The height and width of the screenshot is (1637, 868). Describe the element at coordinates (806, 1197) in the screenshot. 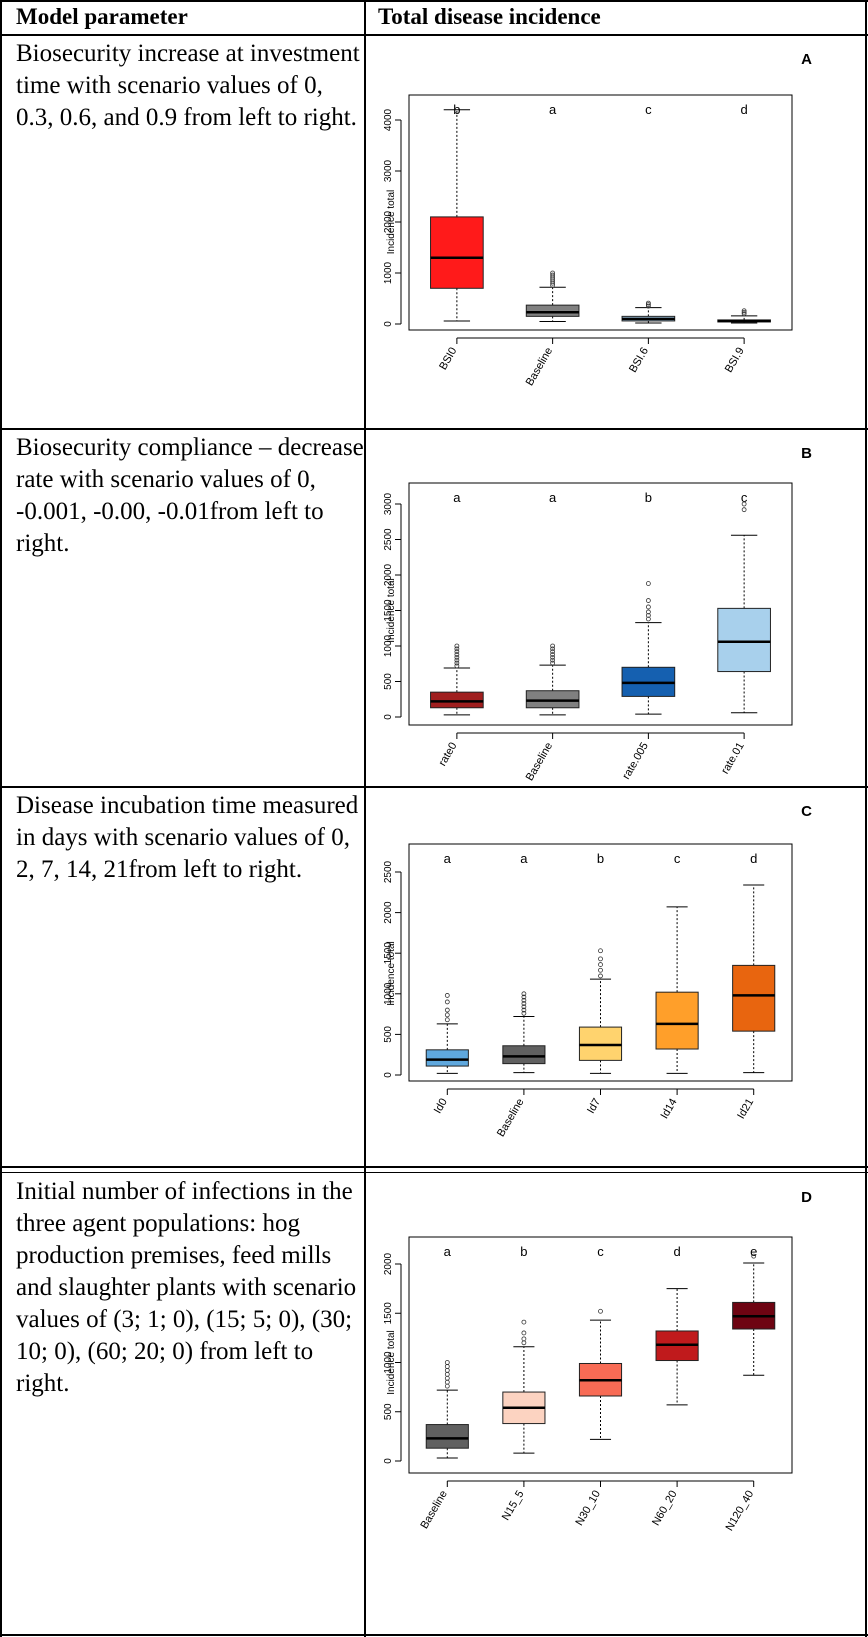

I see `panel-label: D` at that location.